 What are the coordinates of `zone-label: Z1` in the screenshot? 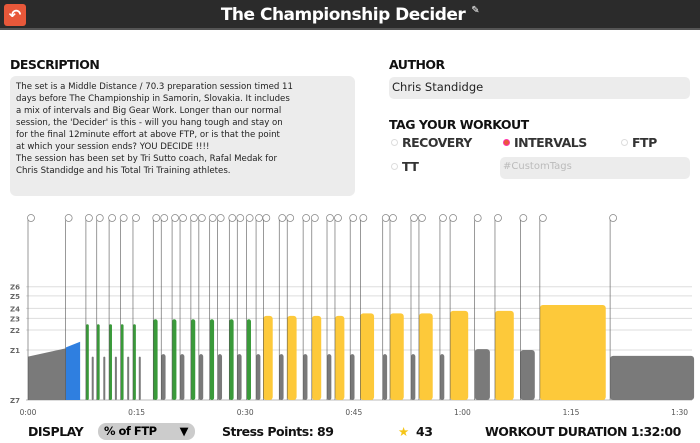 It's located at (15, 351).